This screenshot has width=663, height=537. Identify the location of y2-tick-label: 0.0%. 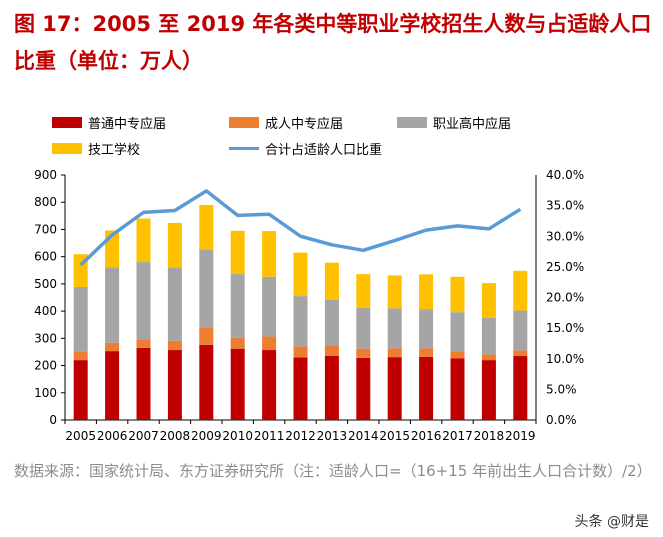
(561, 420).